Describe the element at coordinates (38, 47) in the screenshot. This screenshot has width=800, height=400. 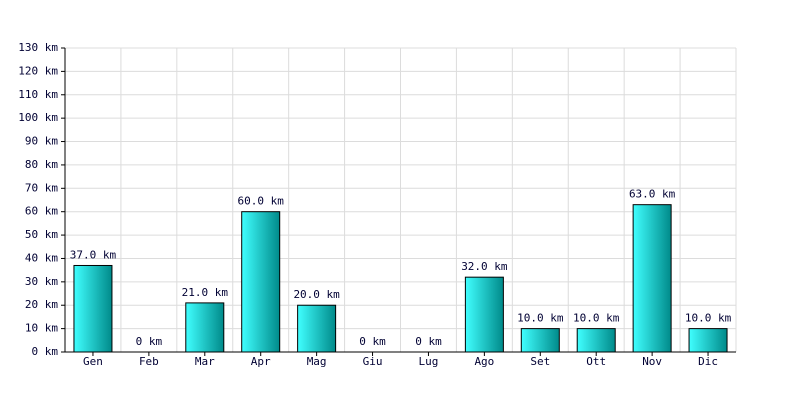
I see `y-tick-label: 130 km` at that location.